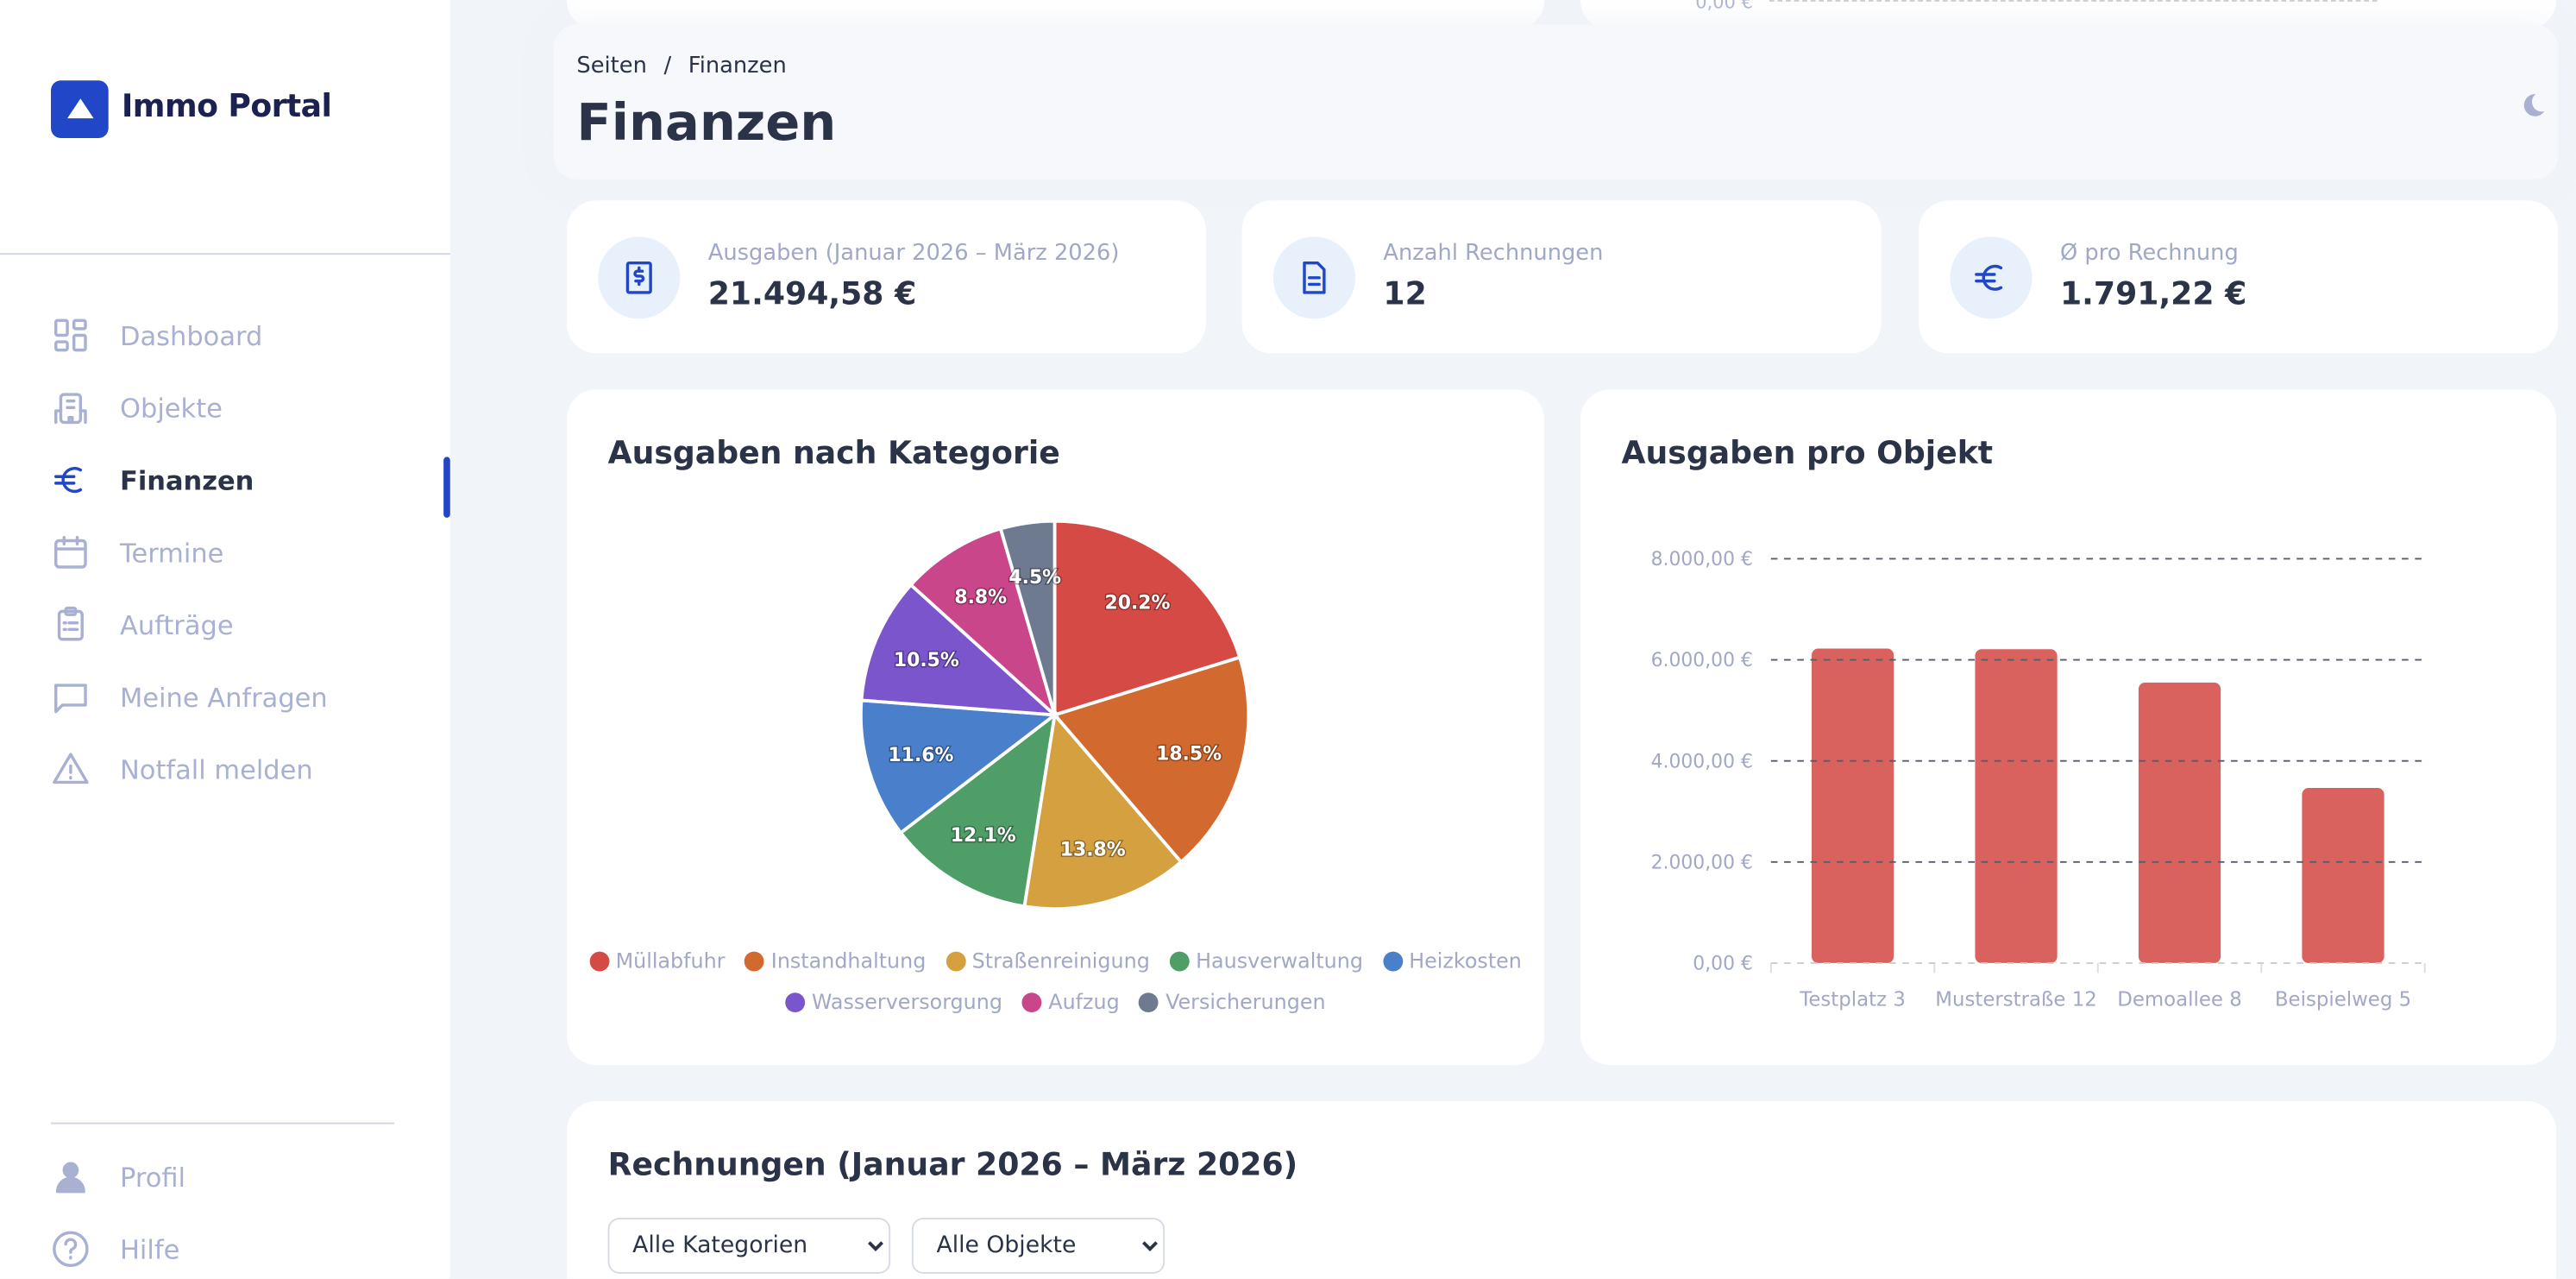  What do you see at coordinates (1189, 755) in the screenshot?
I see `pie-data-label: 18.5%` at bounding box center [1189, 755].